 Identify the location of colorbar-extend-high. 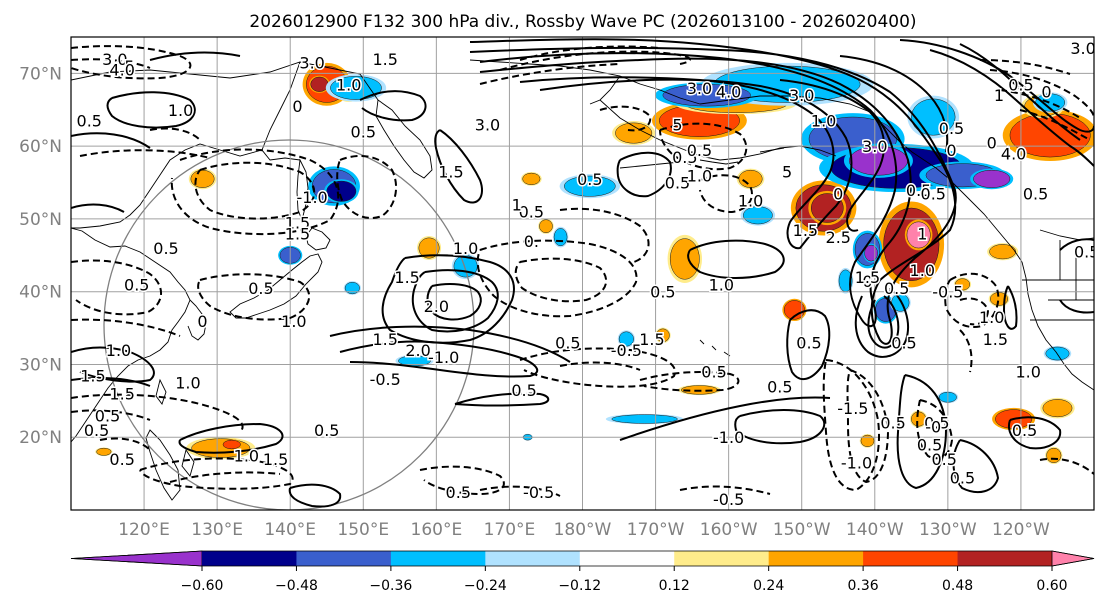
(1073, 558).